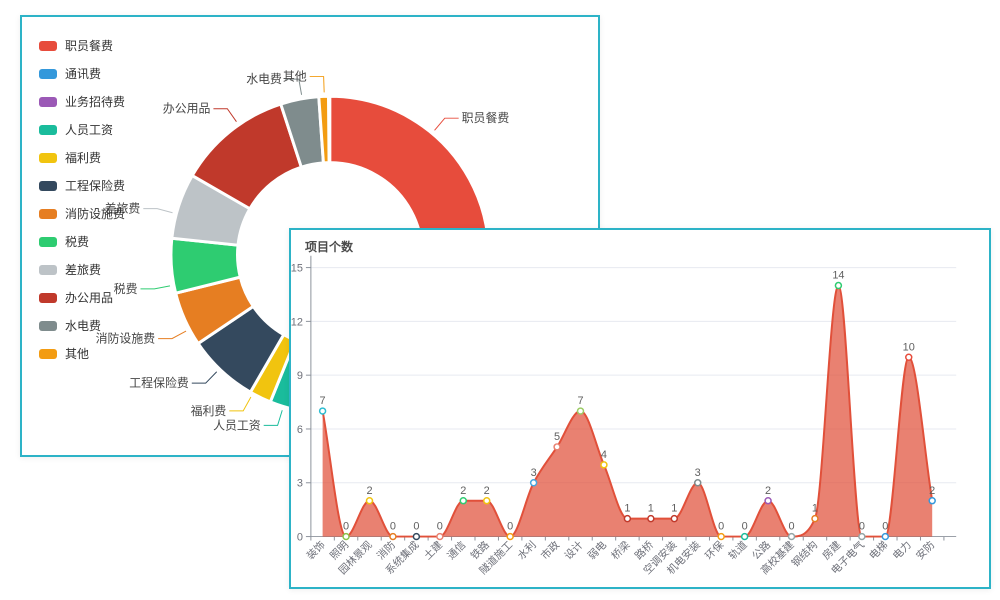 The height and width of the screenshot is (600, 1000). Describe the element at coordinates (297, 269) in the screenshot. I see `y-axis-label: 15` at that location.